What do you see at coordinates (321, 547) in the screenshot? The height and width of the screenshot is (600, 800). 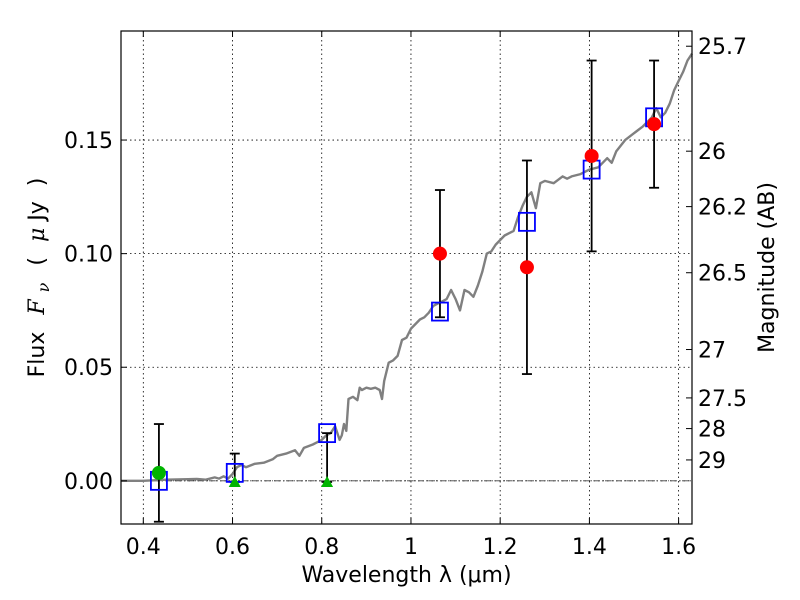 I see `x-tick-label: 0.8` at bounding box center [321, 547].